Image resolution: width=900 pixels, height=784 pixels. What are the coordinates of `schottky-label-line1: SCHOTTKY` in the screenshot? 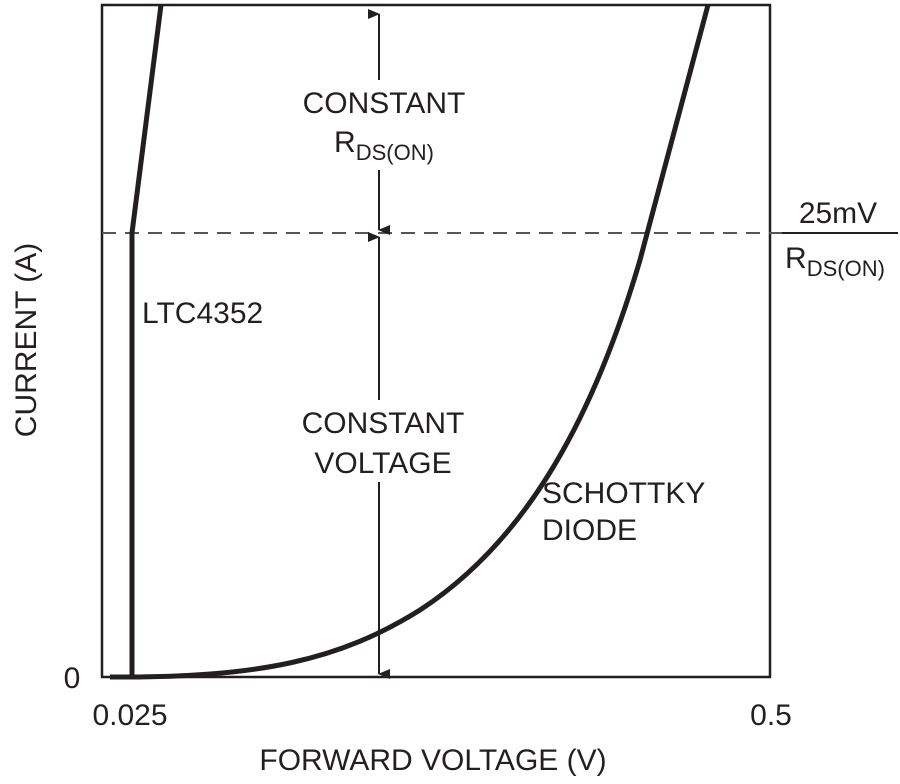 It's located at (623, 493).